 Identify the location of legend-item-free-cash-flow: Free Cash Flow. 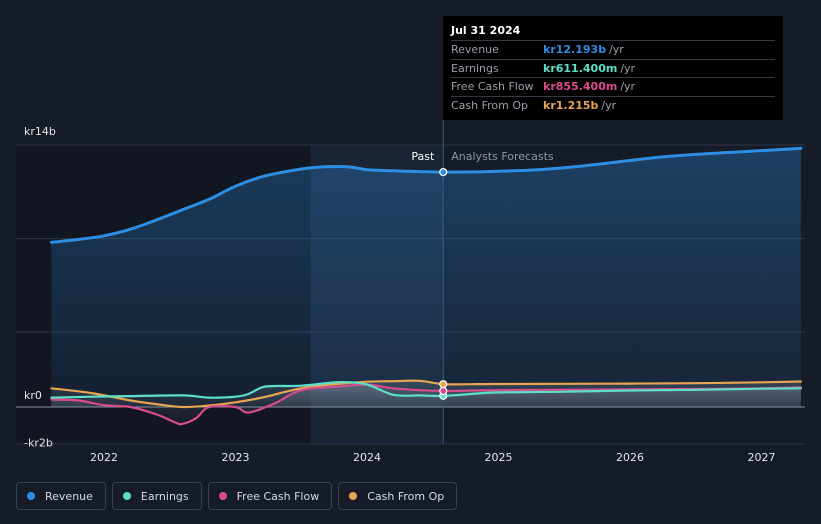
(270, 496).